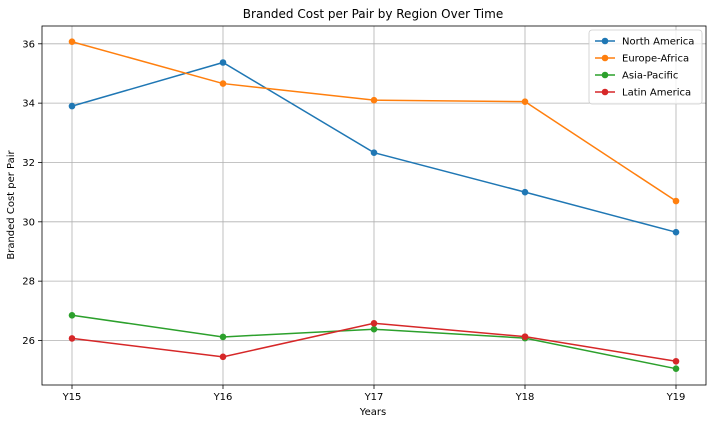  What do you see at coordinates (28, 44) in the screenshot?
I see `y-tick-label: 36` at bounding box center [28, 44].